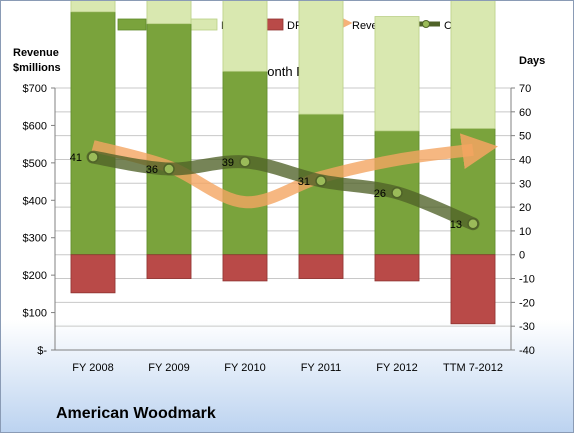 Image resolution: width=574 pixels, height=434 pixels. Describe the element at coordinates (35, 239) in the screenshot. I see `left-tick-label: $300` at that location.